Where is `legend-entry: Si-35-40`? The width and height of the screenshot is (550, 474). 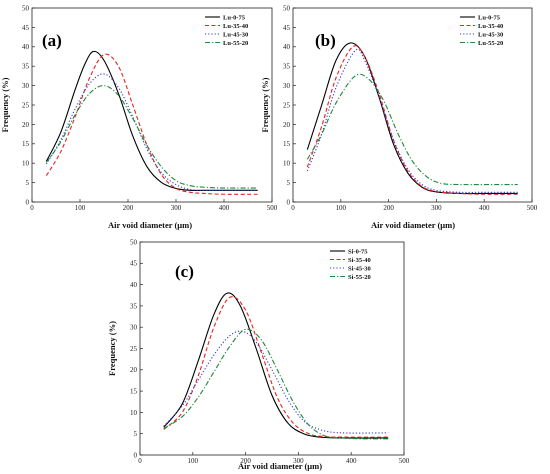 legend-entry: Si-35-40 is located at coordinates (359, 260).